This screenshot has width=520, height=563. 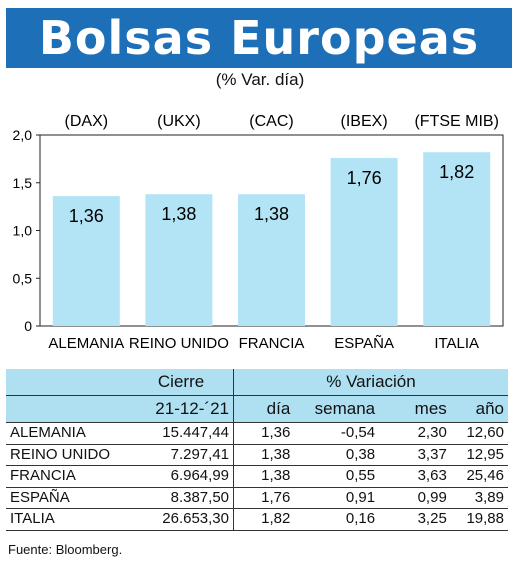 What do you see at coordinates (68, 433) in the screenshot?
I see `row-country: ALEMANIA` at bounding box center [68, 433].